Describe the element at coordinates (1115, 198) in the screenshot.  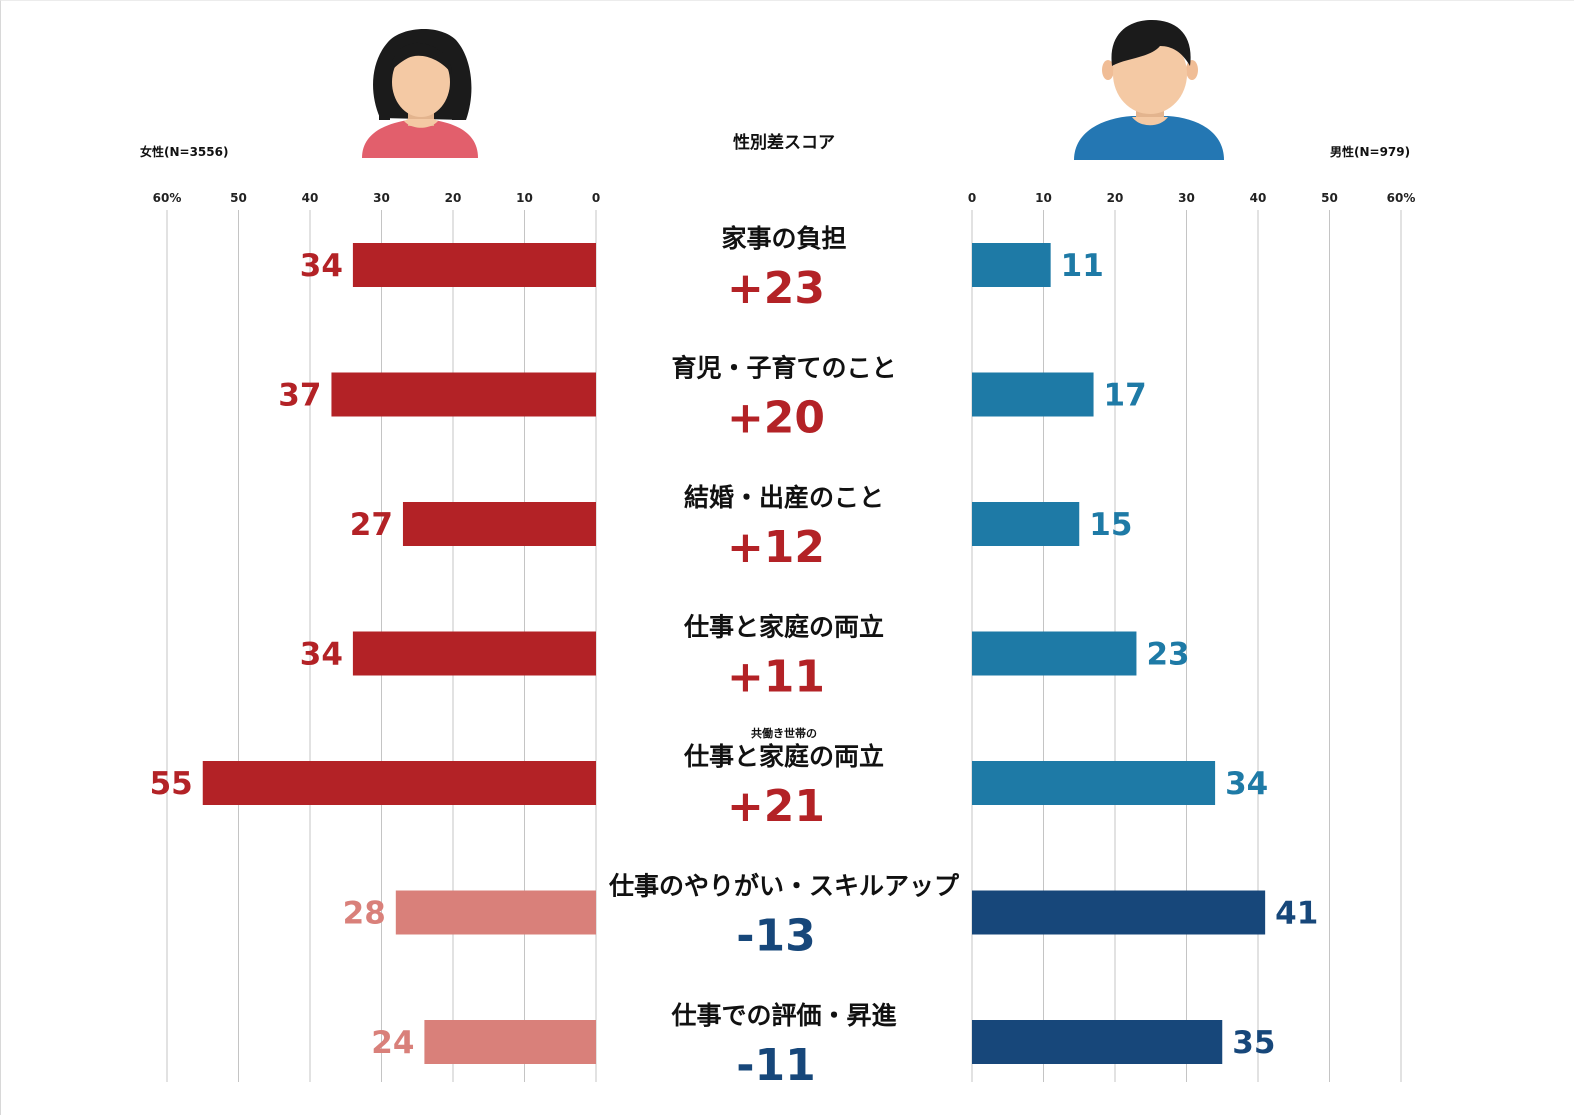
I see `right-tick-label: 20` at that location.